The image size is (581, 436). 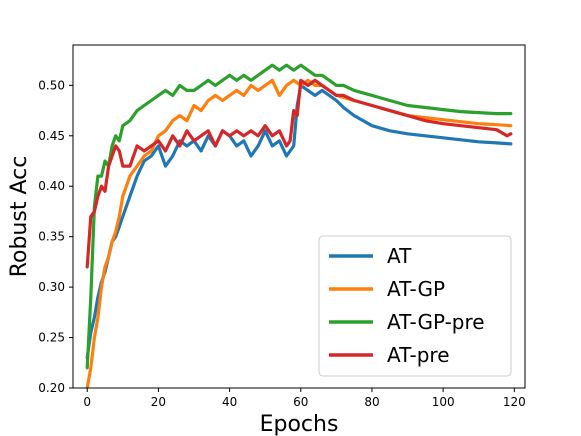 What do you see at coordinates (51, 338) in the screenshot?
I see `y-tick-label: 0.25` at bounding box center [51, 338].